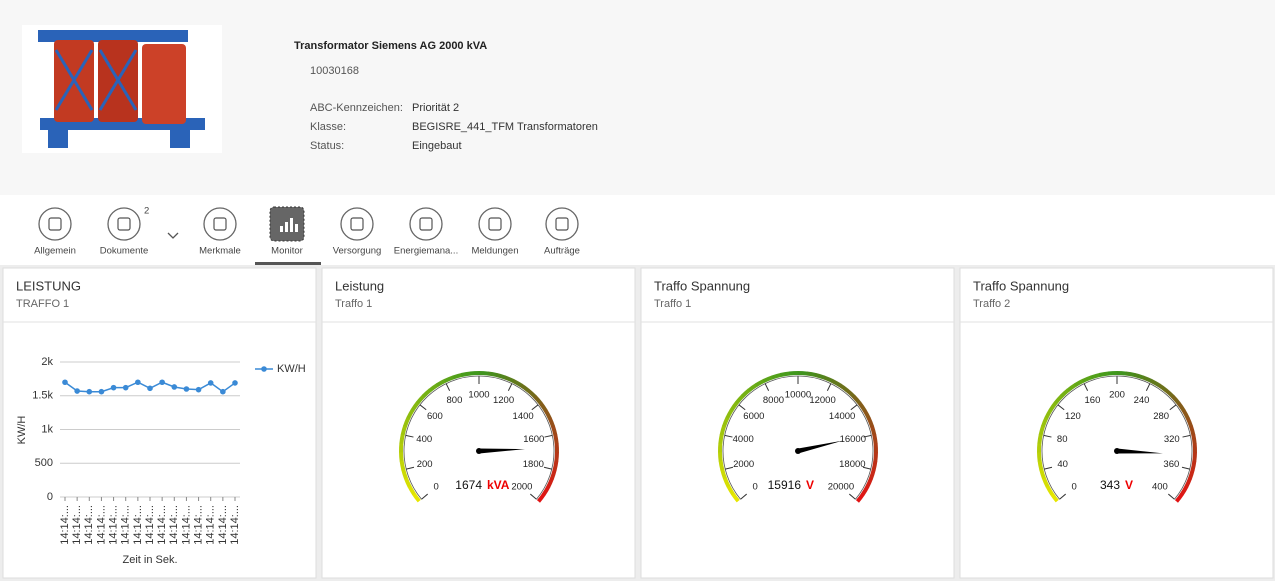 This screenshot has height=581, width=1275. I want to click on tab-label: Allgemein, so click(55, 251).